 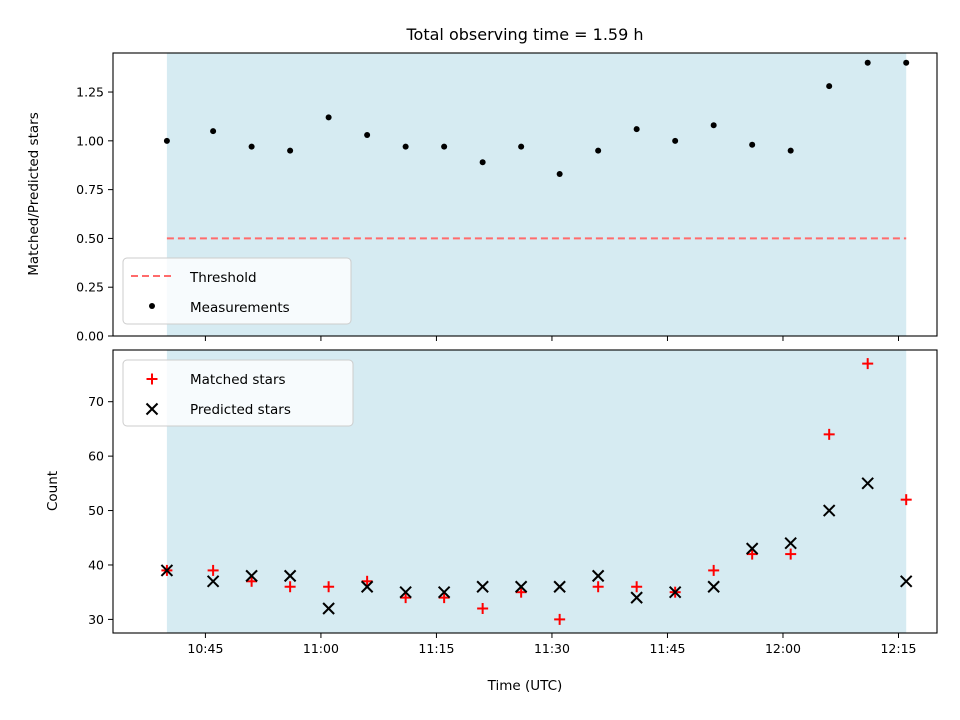 I want to click on x-tick-label: 11:00, so click(x=321, y=648).